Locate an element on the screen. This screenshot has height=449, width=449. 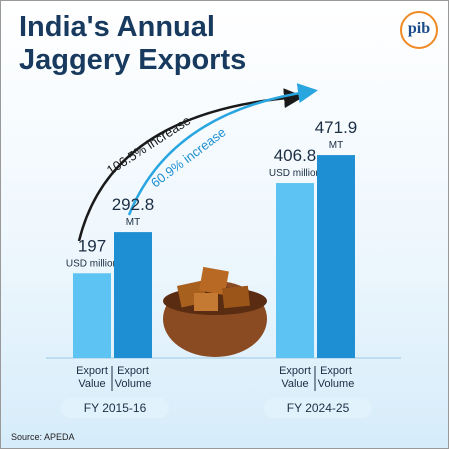
value-label: 197 is located at coordinates (92, 245).